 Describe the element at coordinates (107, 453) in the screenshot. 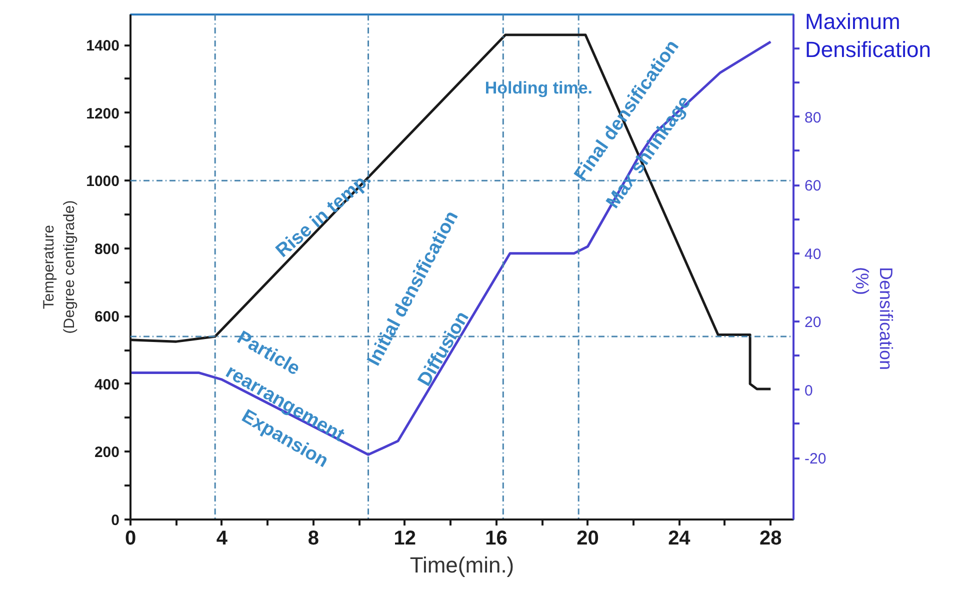

I see `y-tick-label: 200` at that location.